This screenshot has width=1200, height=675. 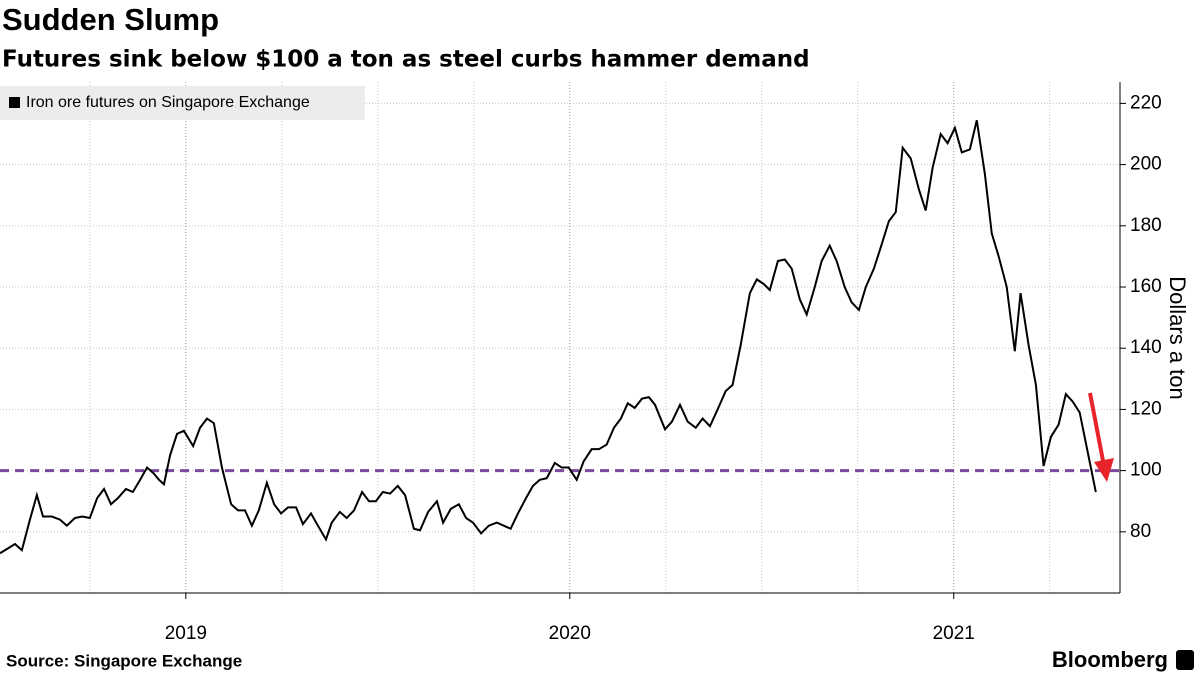 I want to click on legend-label: Iron ore futures on Singapore Exchange, so click(x=168, y=102).